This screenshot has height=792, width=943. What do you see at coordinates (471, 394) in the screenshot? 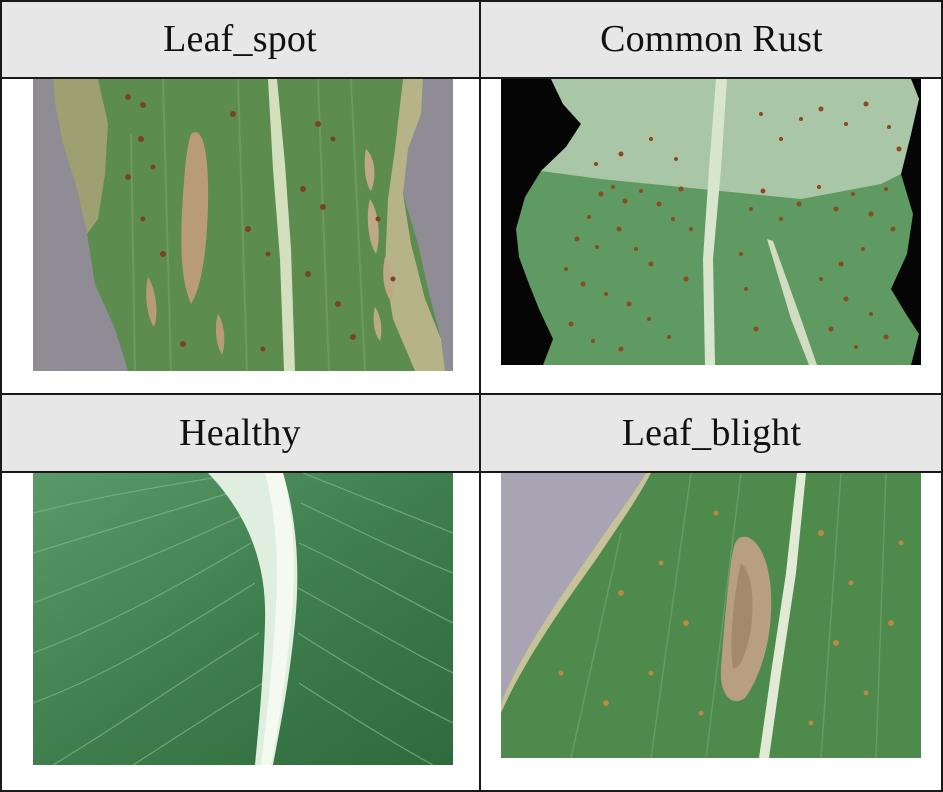
I see `table-divider-middle` at bounding box center [471, 394].